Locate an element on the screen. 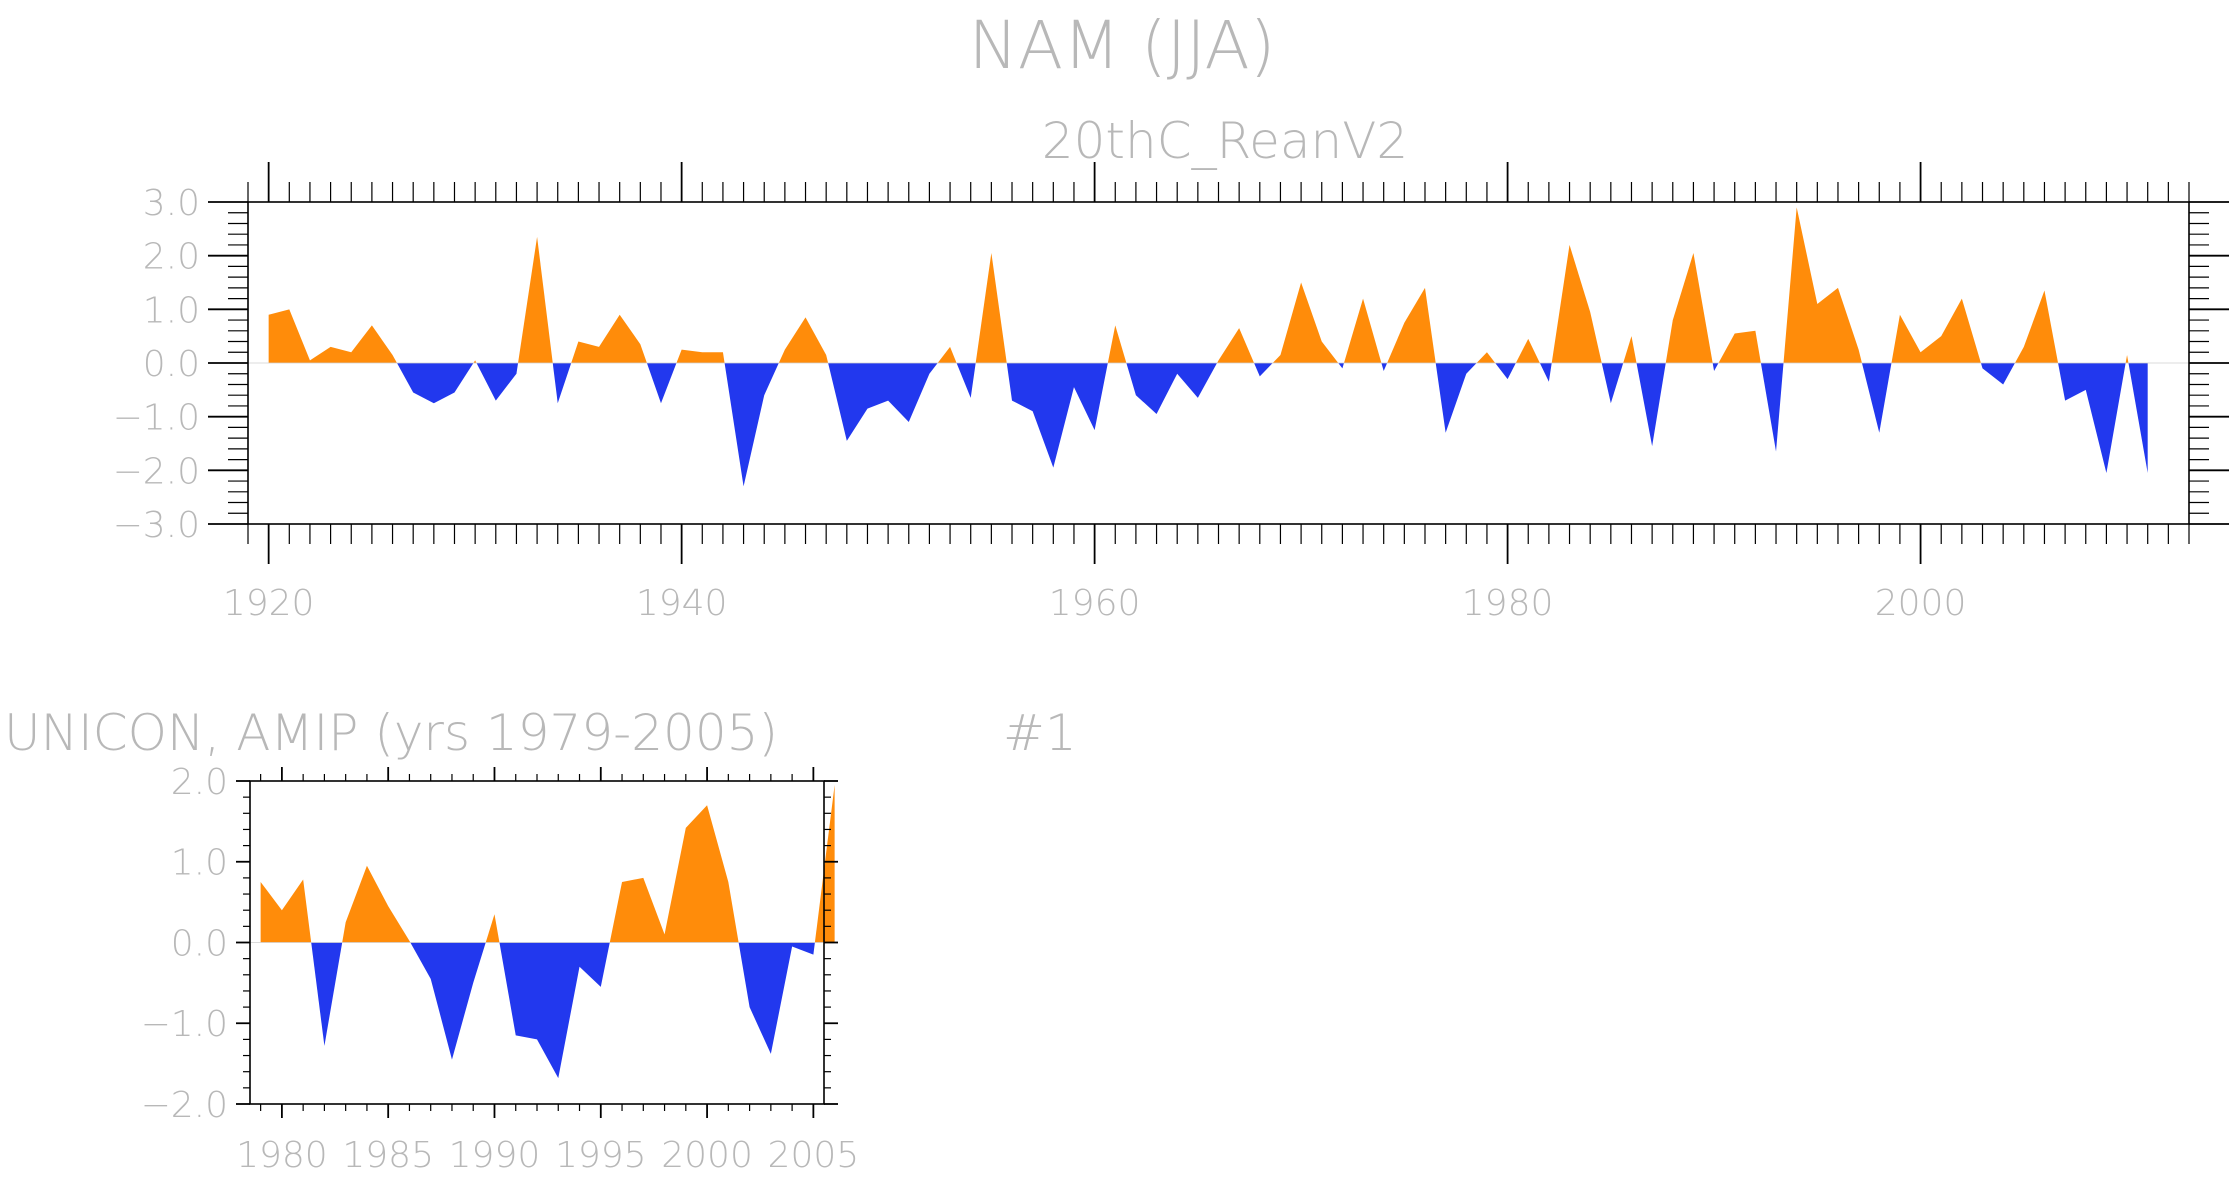 The height and width of the screenshot is (1177, 2237). main-title: NAM (JJA) is located at coordinates (1122, 45).